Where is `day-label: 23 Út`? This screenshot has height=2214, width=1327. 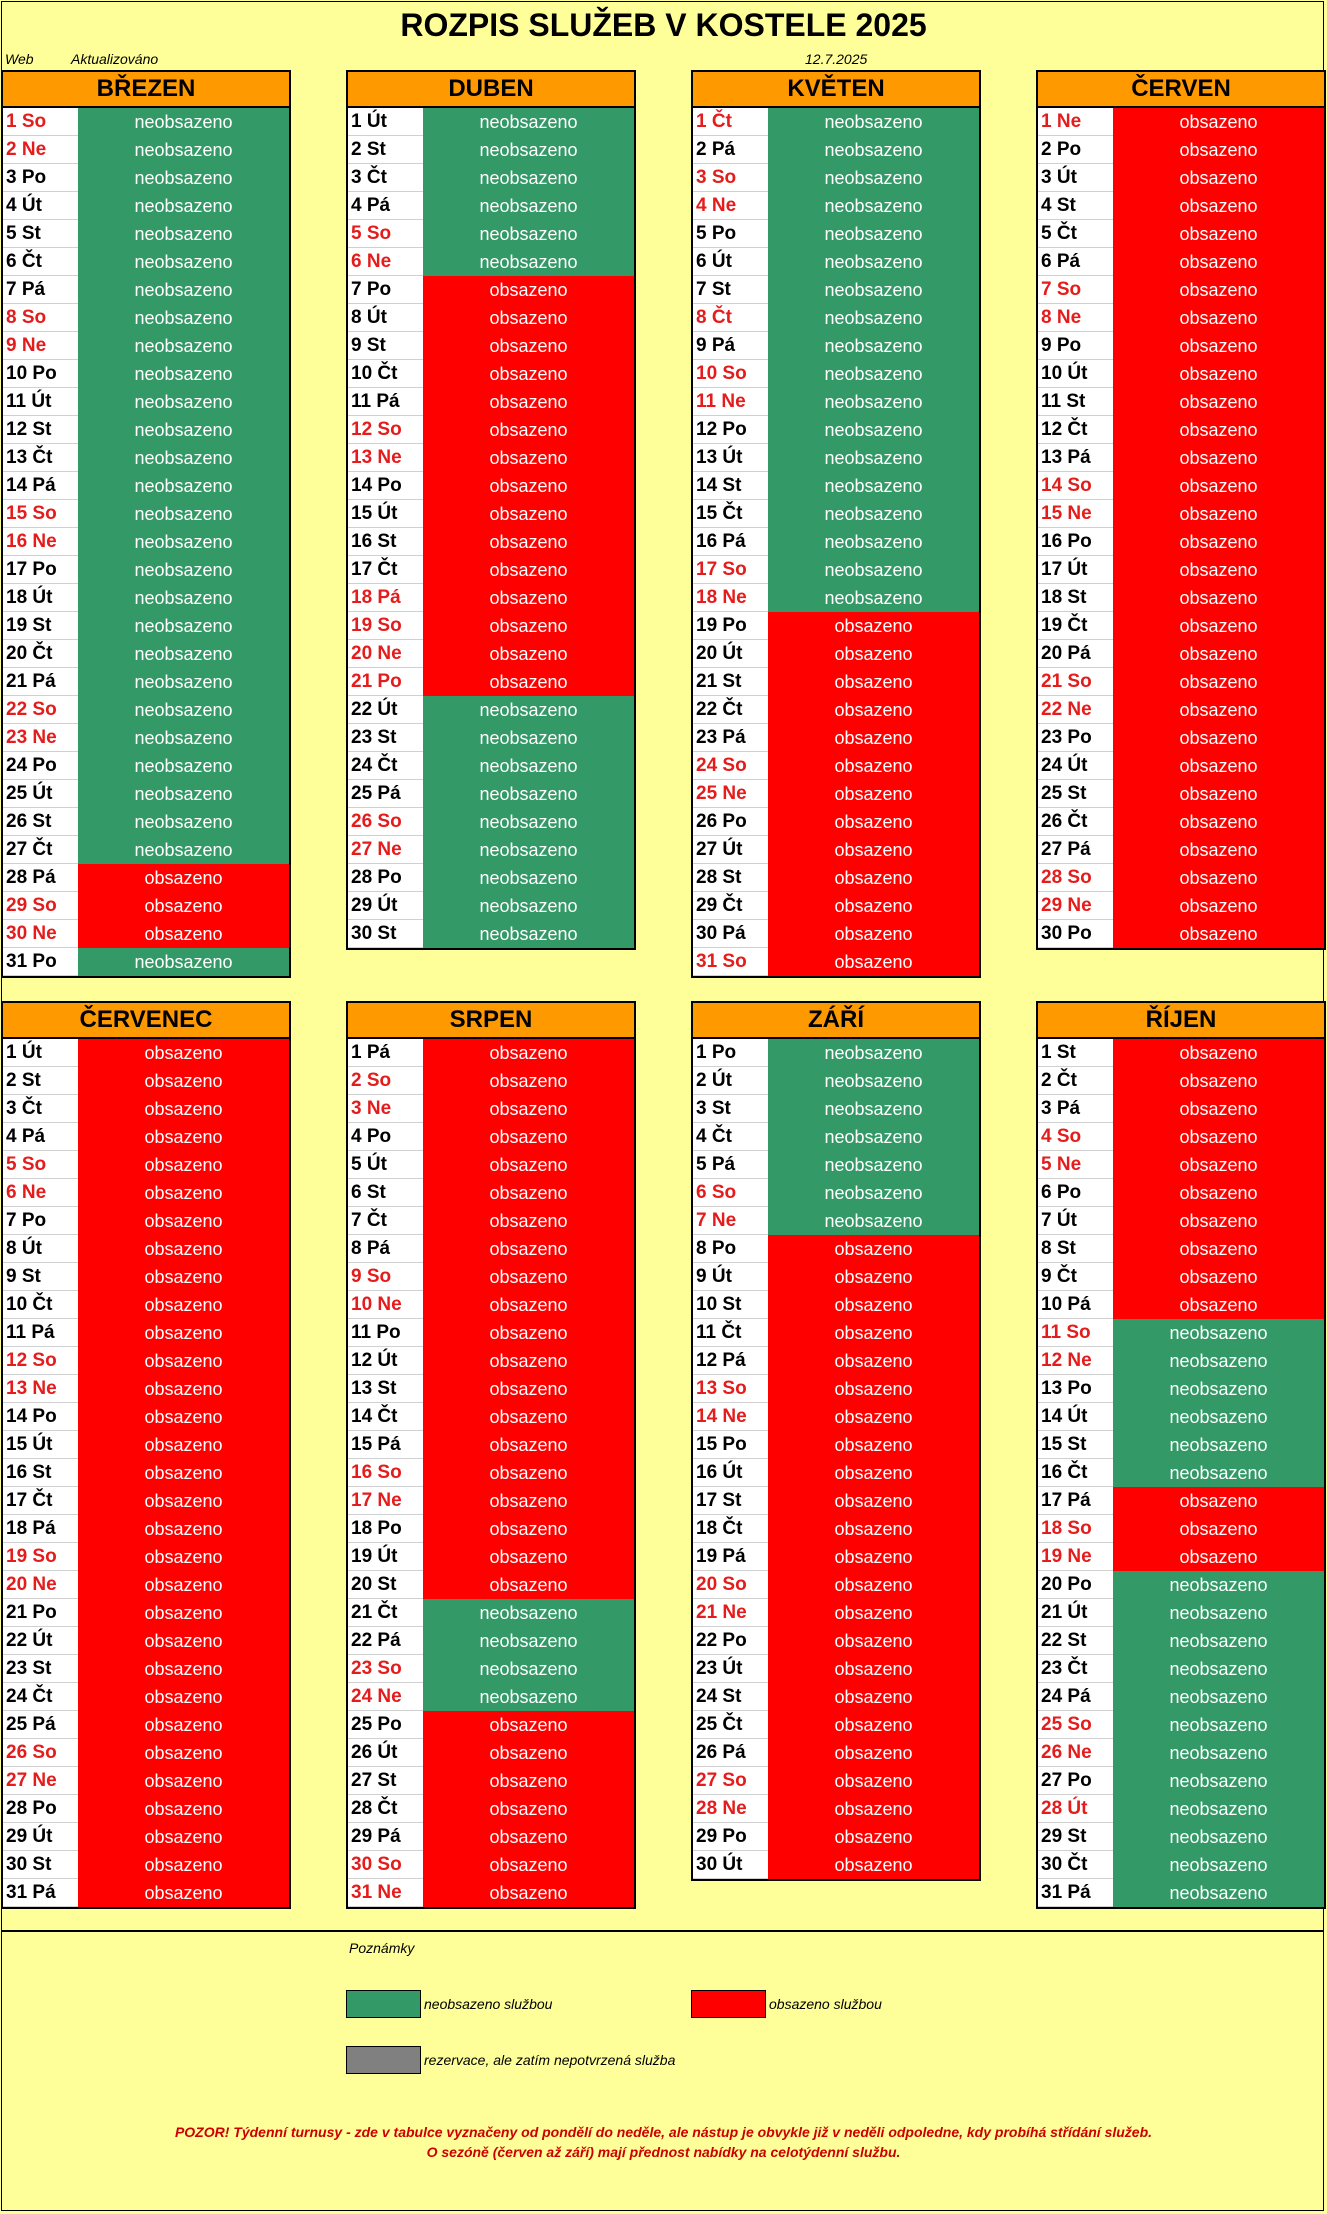 day-label: 23 Út is located at coordinates (730, 1669).